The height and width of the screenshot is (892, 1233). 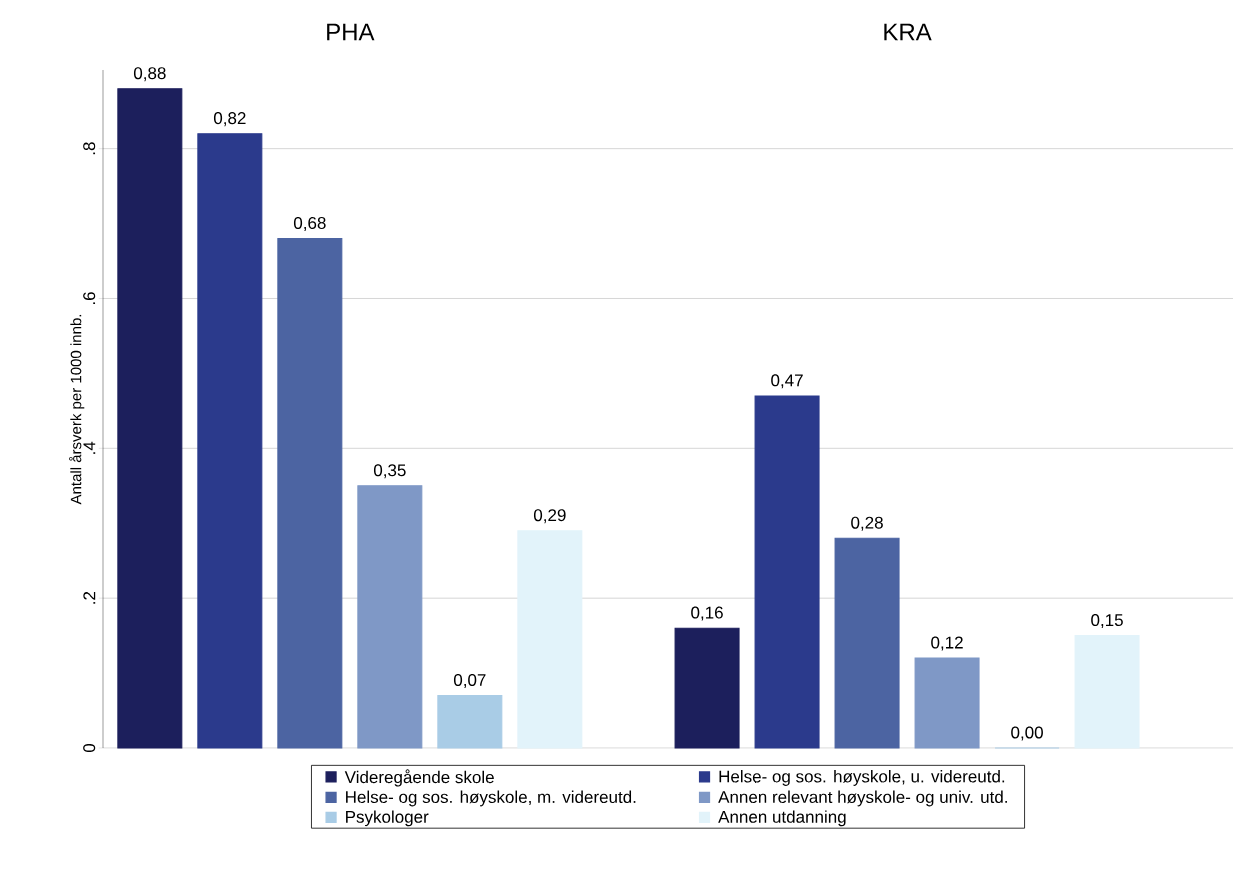 I want to click on data-label: 0,16, so click(x=707, y=613).